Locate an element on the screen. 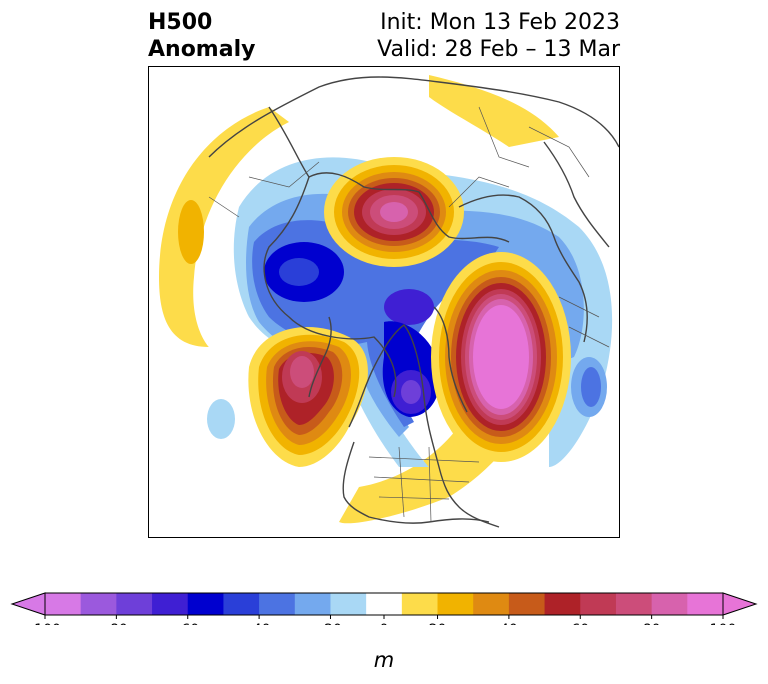 This screenshot has height=684, width=768. colorbar-tick-label: 20 is located at coordinates (438, 623).